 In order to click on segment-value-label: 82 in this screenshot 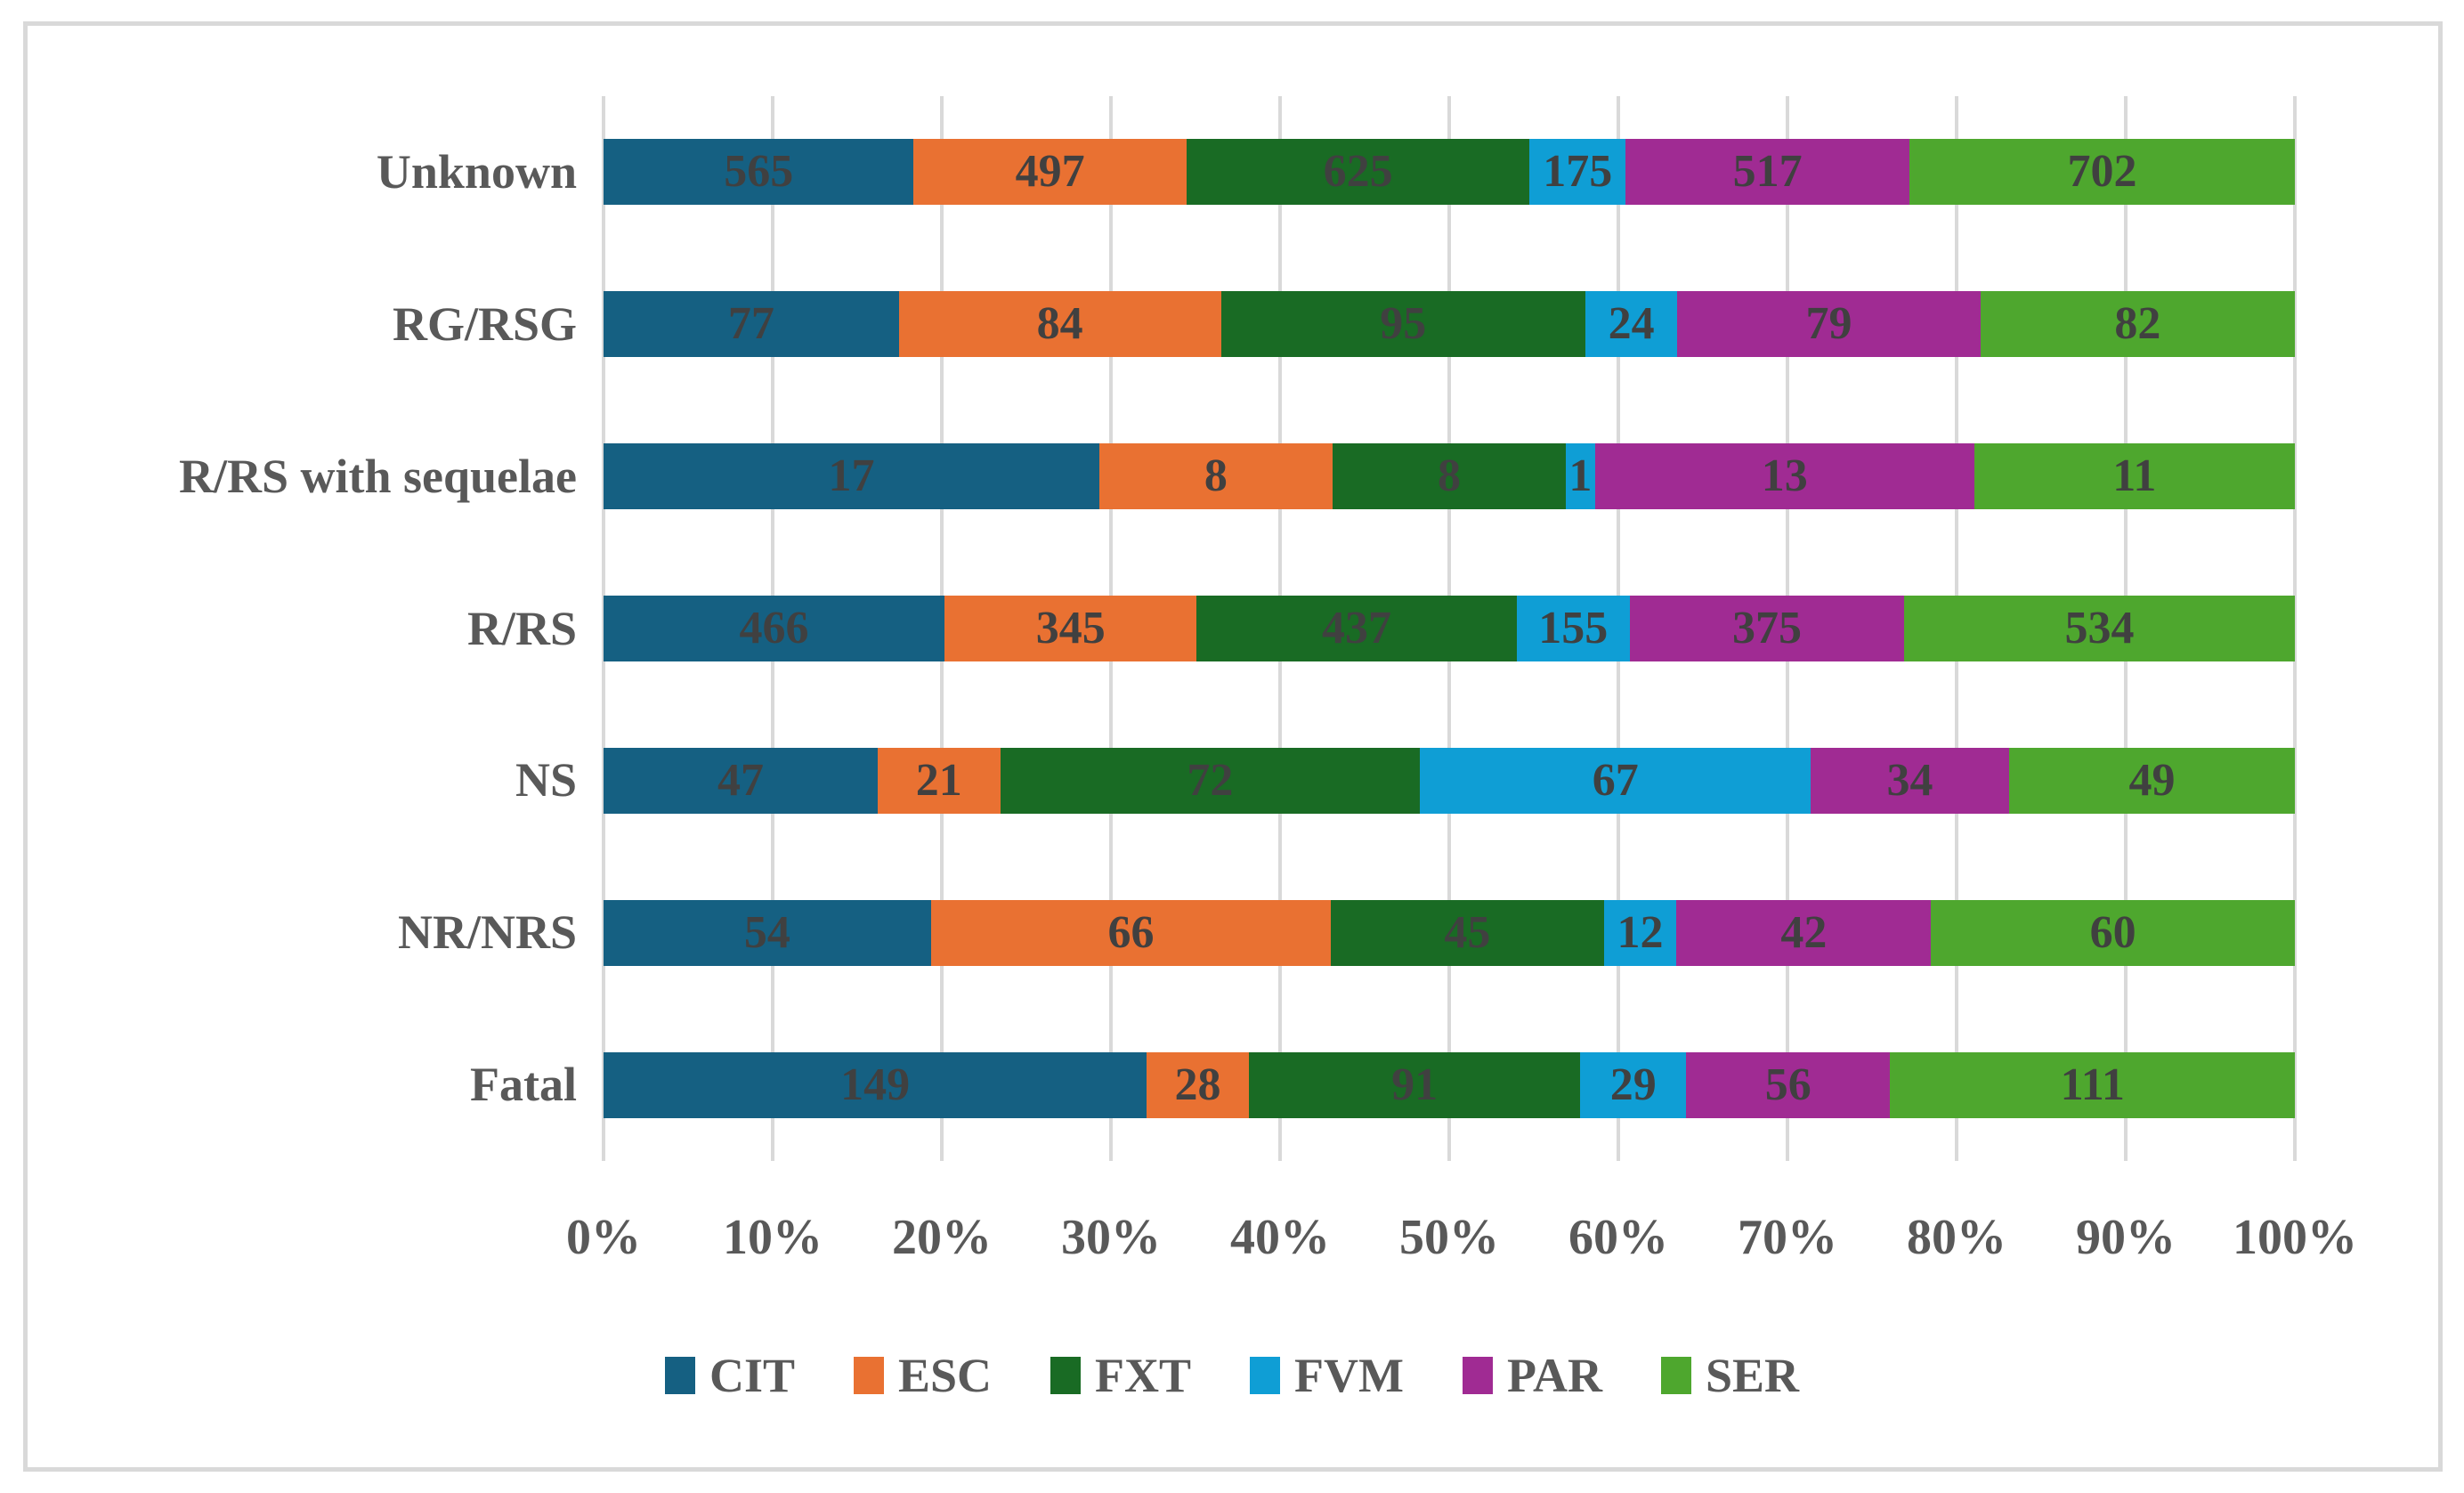, I will do `click(2137, 324)`.